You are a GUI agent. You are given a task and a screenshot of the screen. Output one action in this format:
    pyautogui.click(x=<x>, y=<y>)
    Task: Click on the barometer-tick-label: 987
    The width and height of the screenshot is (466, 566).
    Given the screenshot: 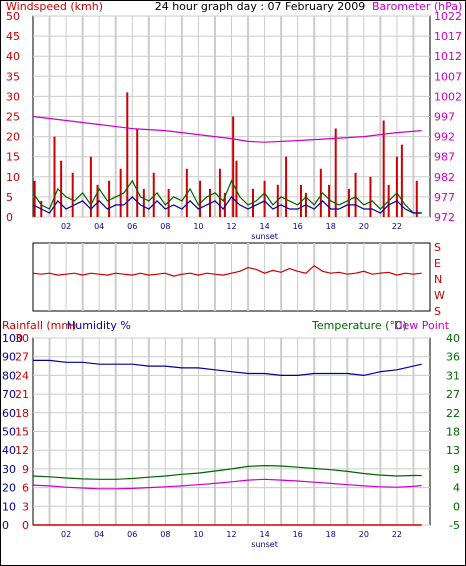 What is the action you would take?
    pyautogui.click(x=444, y=157)
    